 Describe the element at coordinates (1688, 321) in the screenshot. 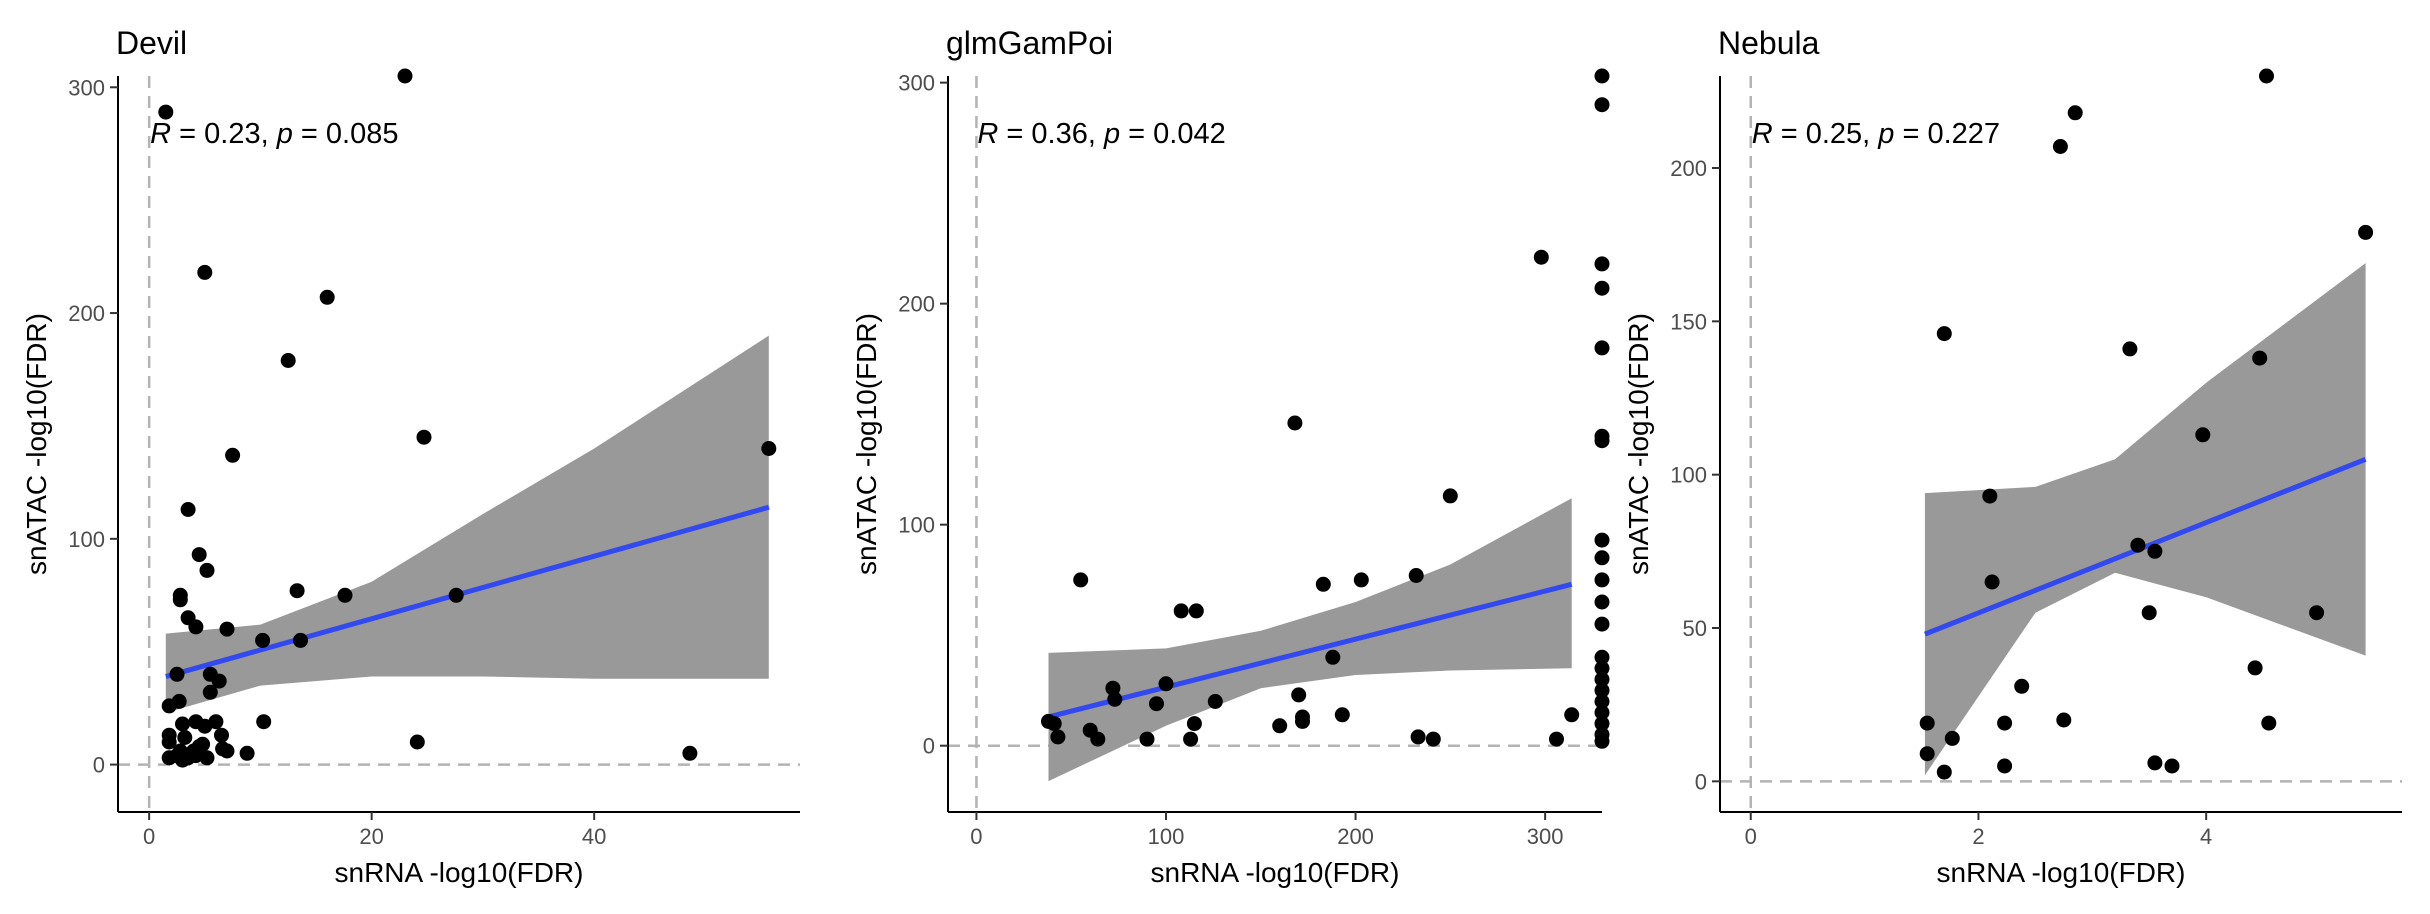

I see `y-tick-label: 150` at that location.